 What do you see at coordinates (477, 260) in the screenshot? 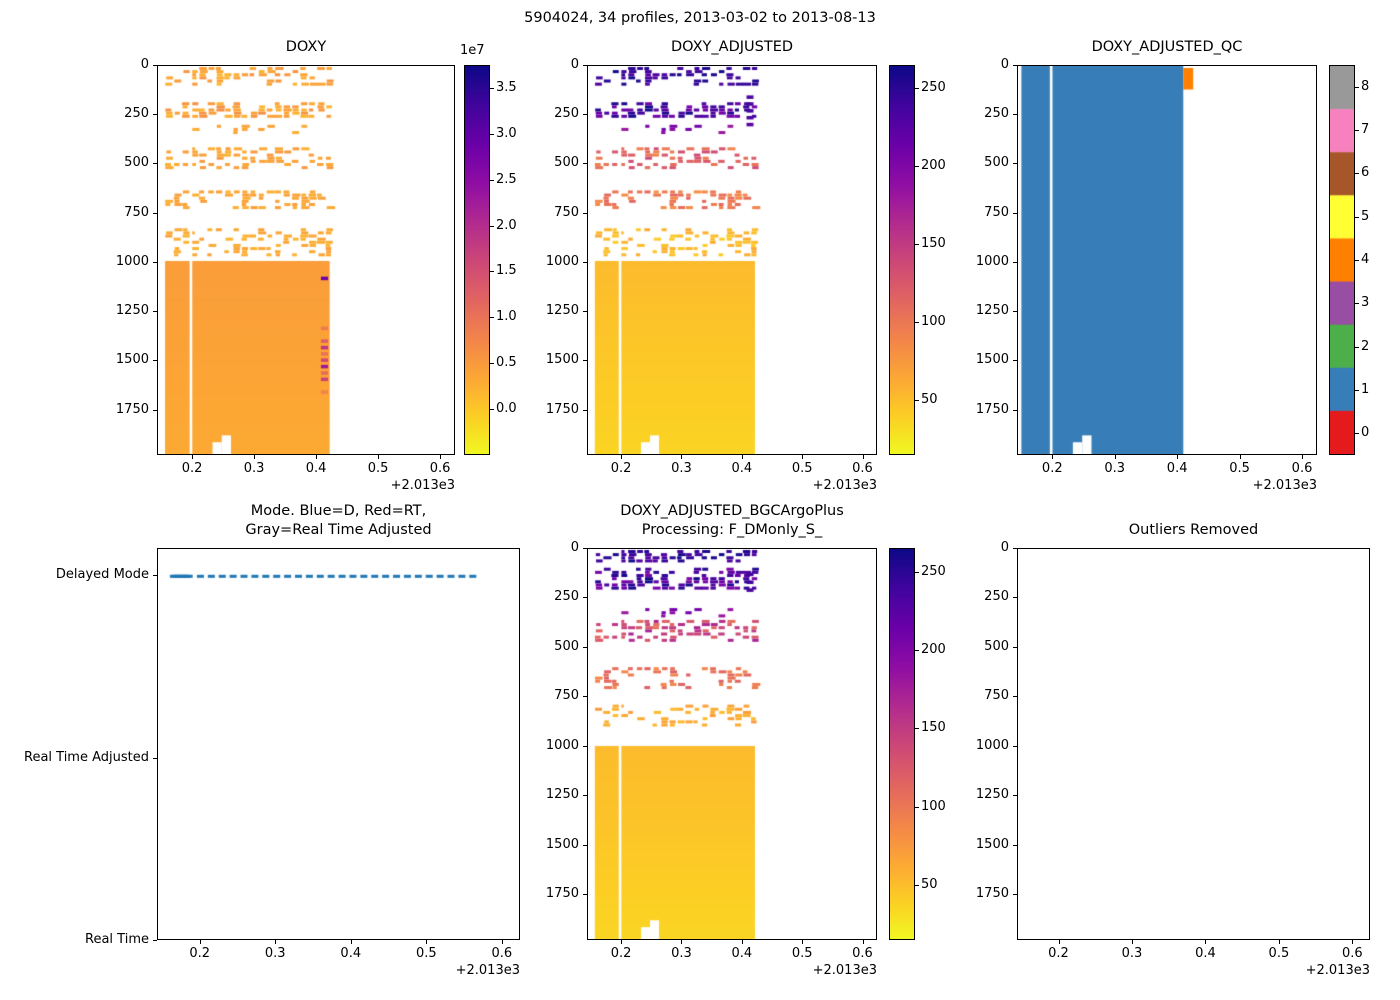
I see `doxy-colorbar` at bounding box center [477, 260].